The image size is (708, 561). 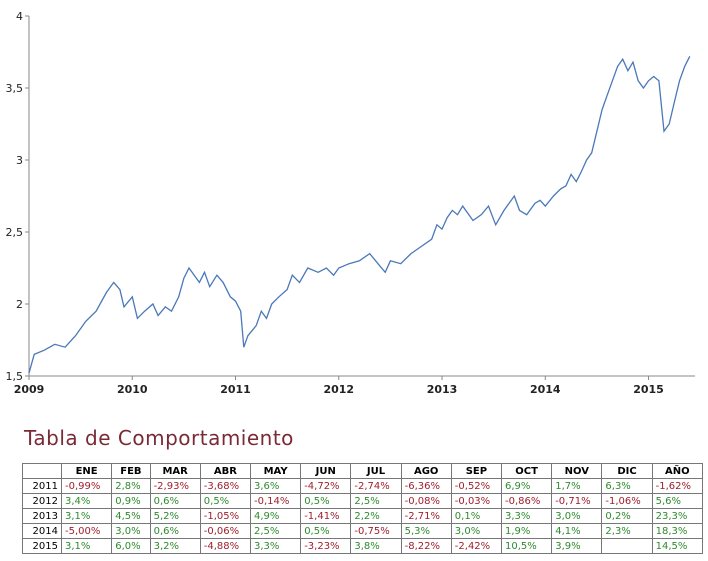 I want to click on value-cell: 6,0%, so click(x=131, y=546).